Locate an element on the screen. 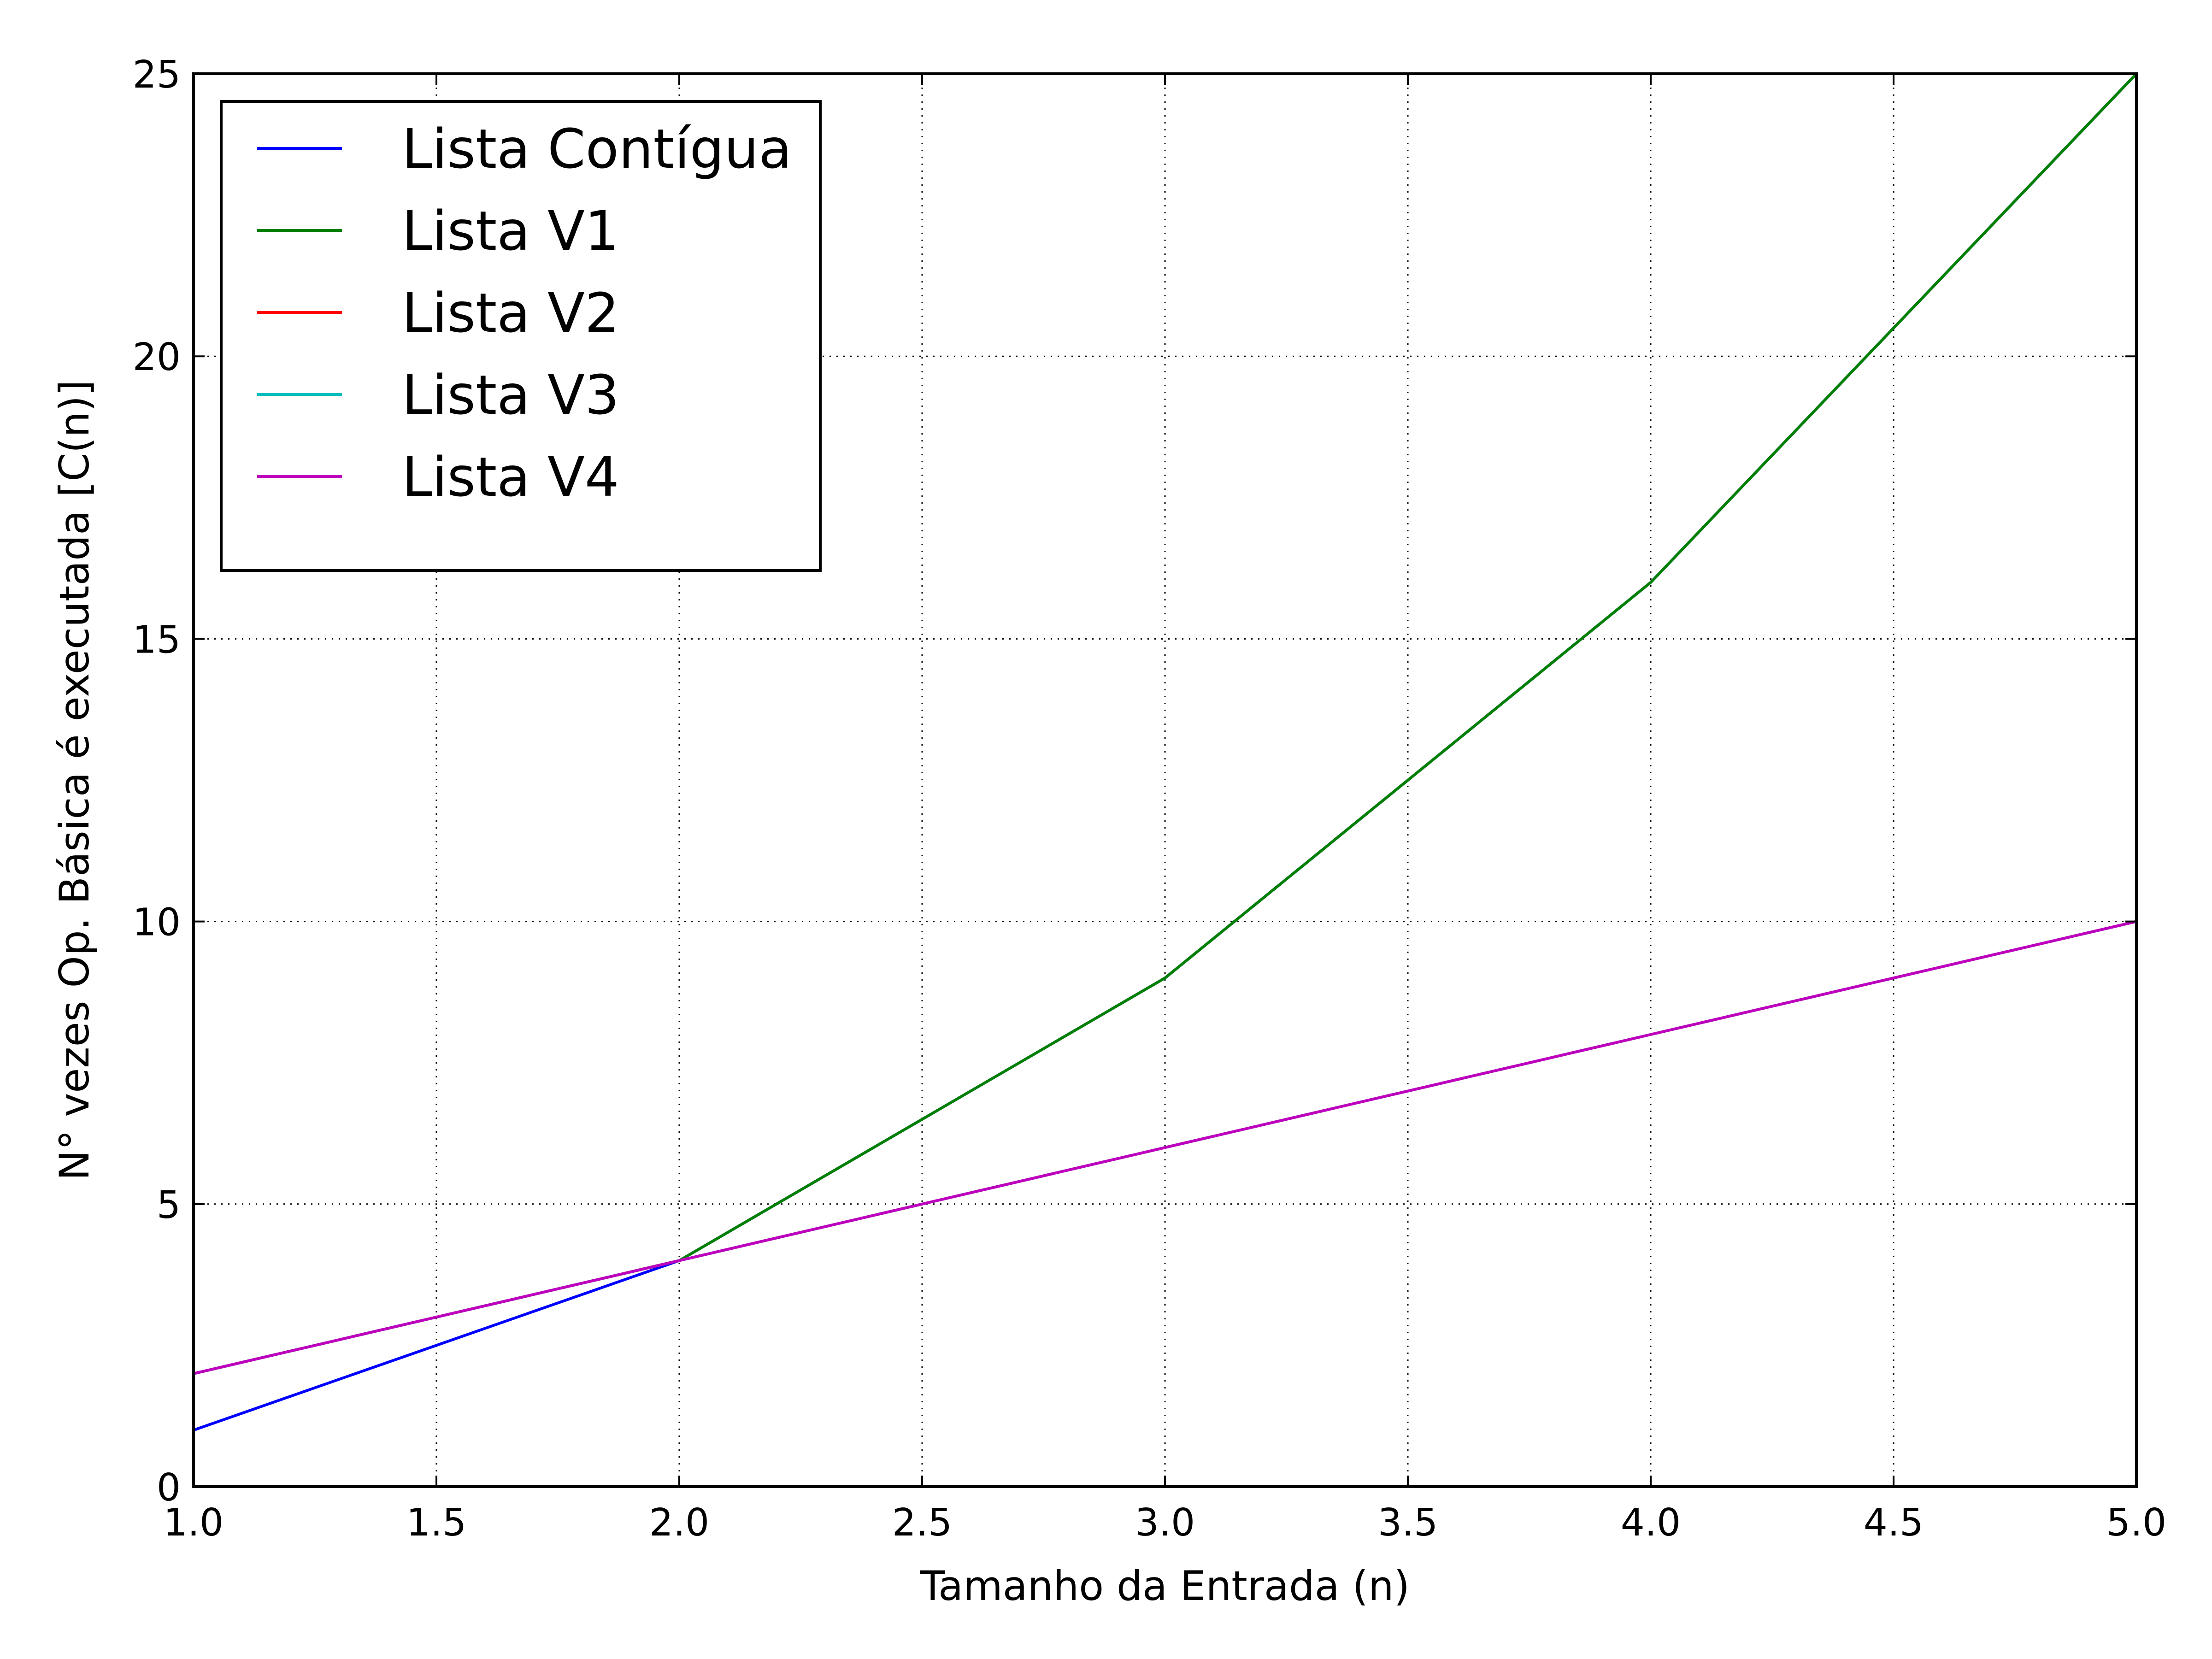  legend-label: Lista V3 is located at coordinates (510, 395).